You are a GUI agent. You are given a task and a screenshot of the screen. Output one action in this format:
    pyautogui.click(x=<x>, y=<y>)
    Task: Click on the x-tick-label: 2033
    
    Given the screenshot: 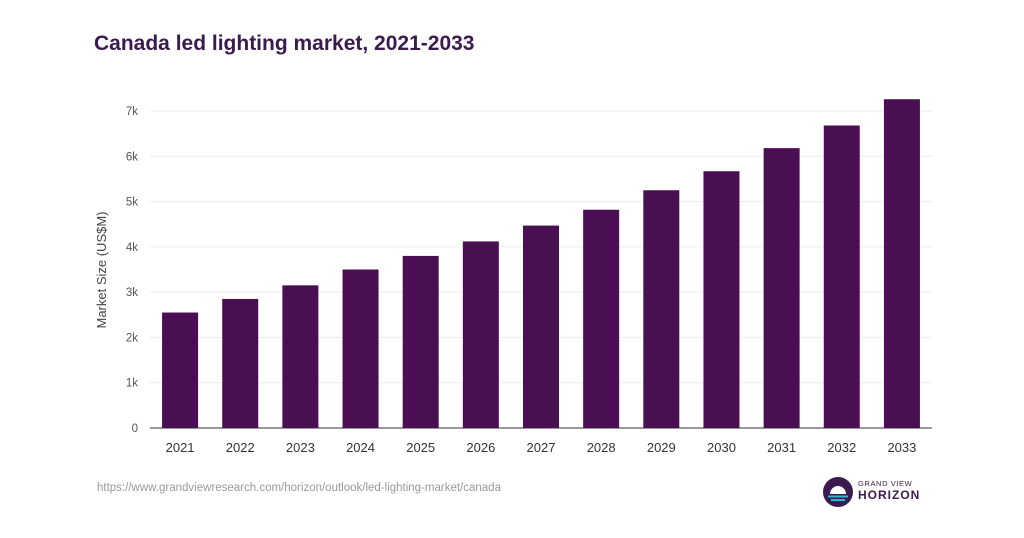 What is the action you would take?
    pyautogui.click(x=901, y=447)
    